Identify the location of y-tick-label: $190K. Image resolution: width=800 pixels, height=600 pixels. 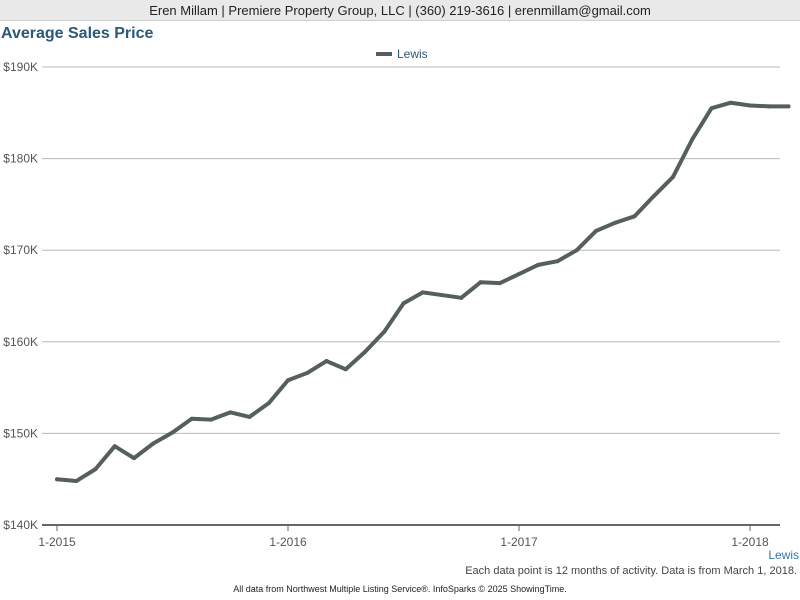
(20, 67).